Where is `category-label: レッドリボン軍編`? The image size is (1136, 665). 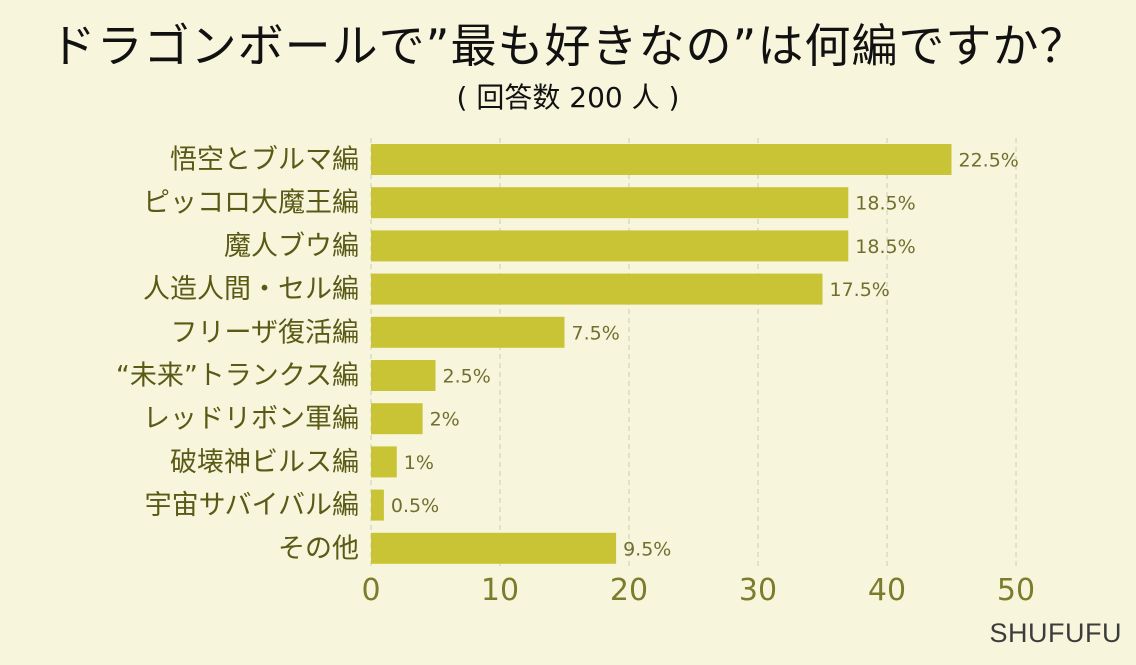 category-label: レッドリボン軍編 is located at coordinates (251, 419).